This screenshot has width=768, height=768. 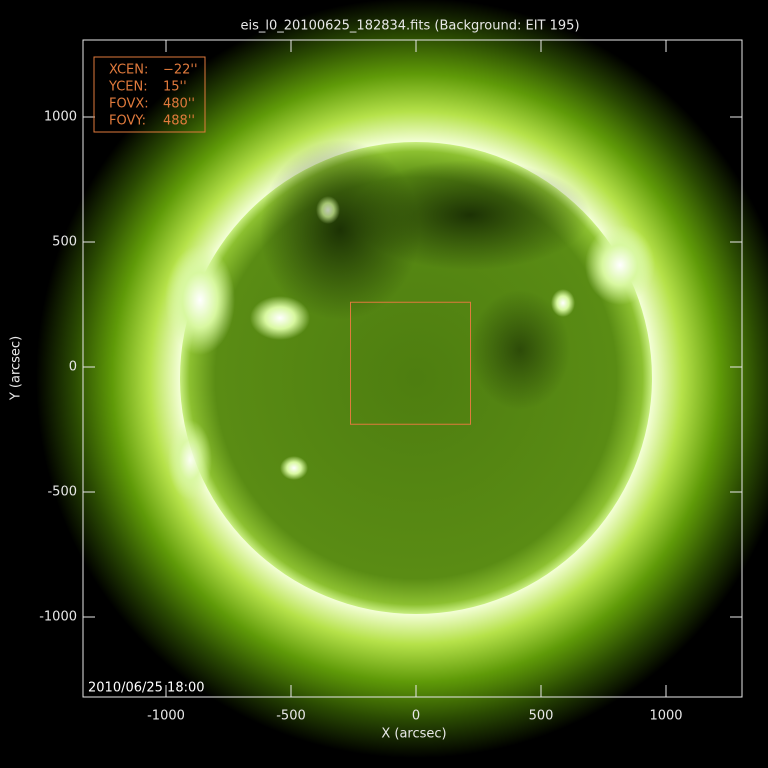 I want to click on timestamp: 2010/06/25 18:00, so click(x=146, y=688).